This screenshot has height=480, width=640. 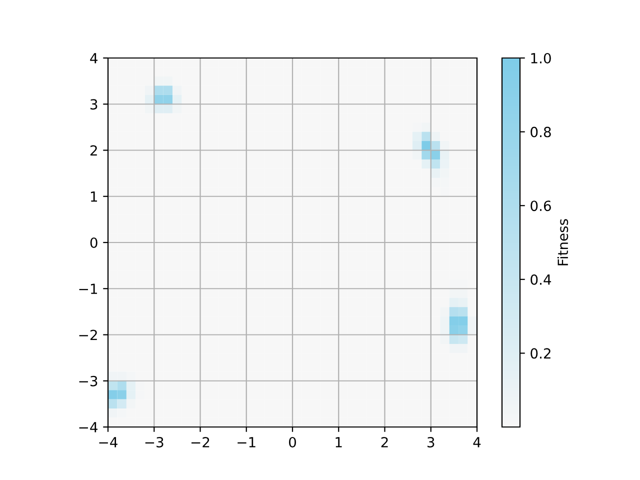 I want to click on y-tick-label: −3, so click(x=88, y=381).